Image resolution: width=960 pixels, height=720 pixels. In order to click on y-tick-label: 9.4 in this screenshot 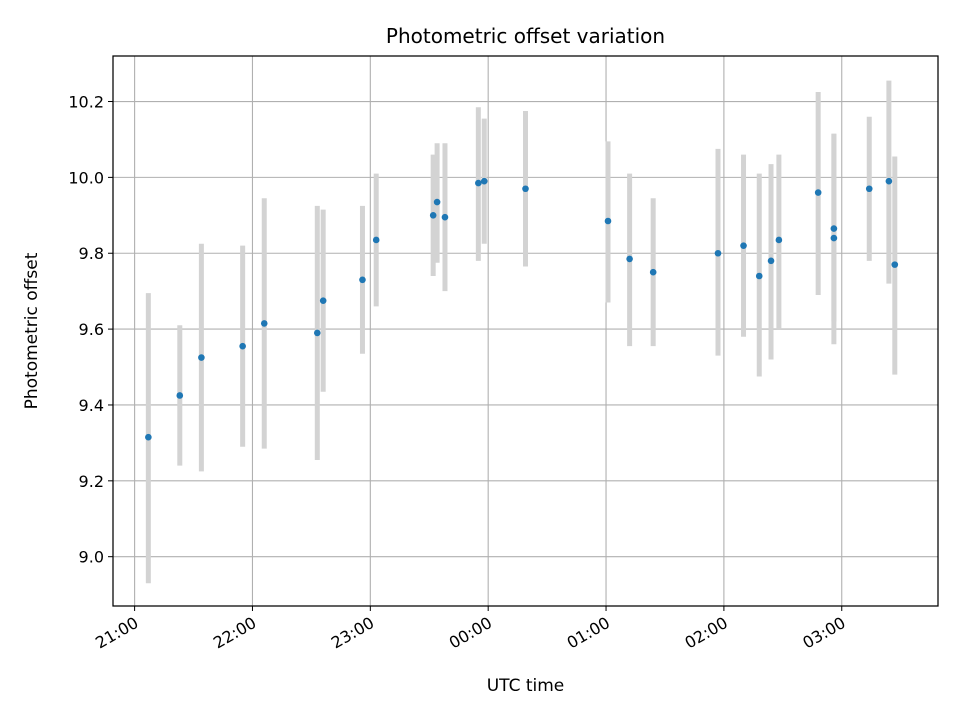, I will do `click(91, 405)`.